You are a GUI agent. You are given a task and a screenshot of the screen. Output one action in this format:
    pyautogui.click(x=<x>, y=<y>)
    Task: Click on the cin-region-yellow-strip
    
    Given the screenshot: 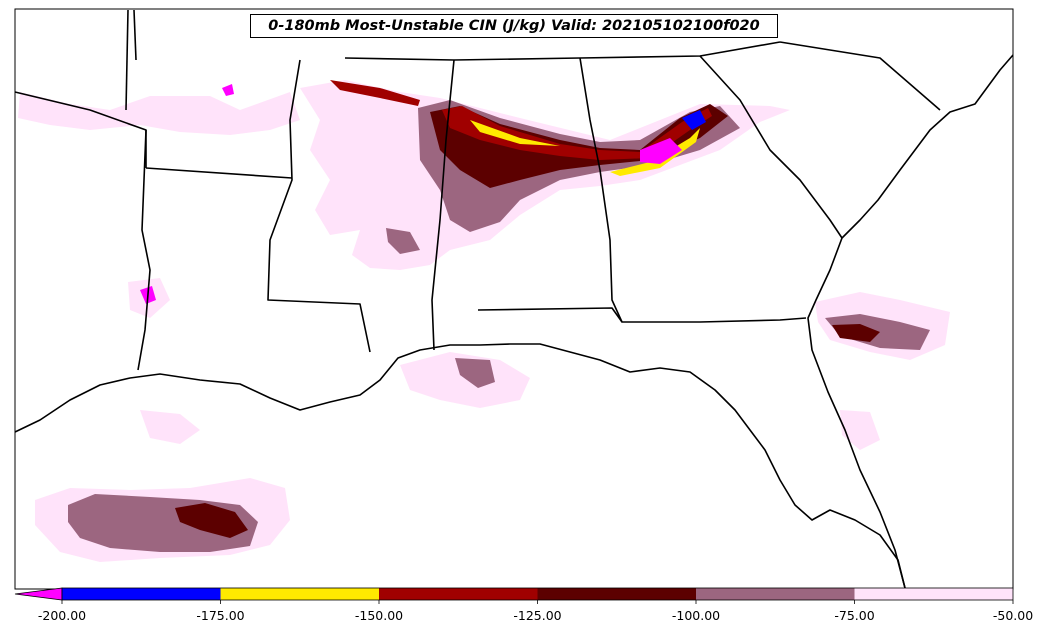 What is the action you would take?
    pyautogui.click(x=515, y=133)
    